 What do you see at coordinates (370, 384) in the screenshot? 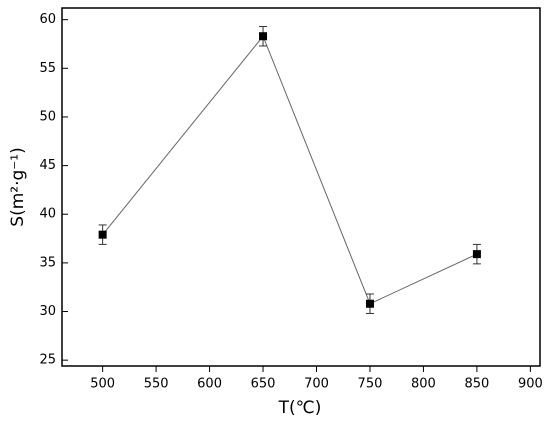
I see `x-tick-label: 750` at bounding box center [370, 384].